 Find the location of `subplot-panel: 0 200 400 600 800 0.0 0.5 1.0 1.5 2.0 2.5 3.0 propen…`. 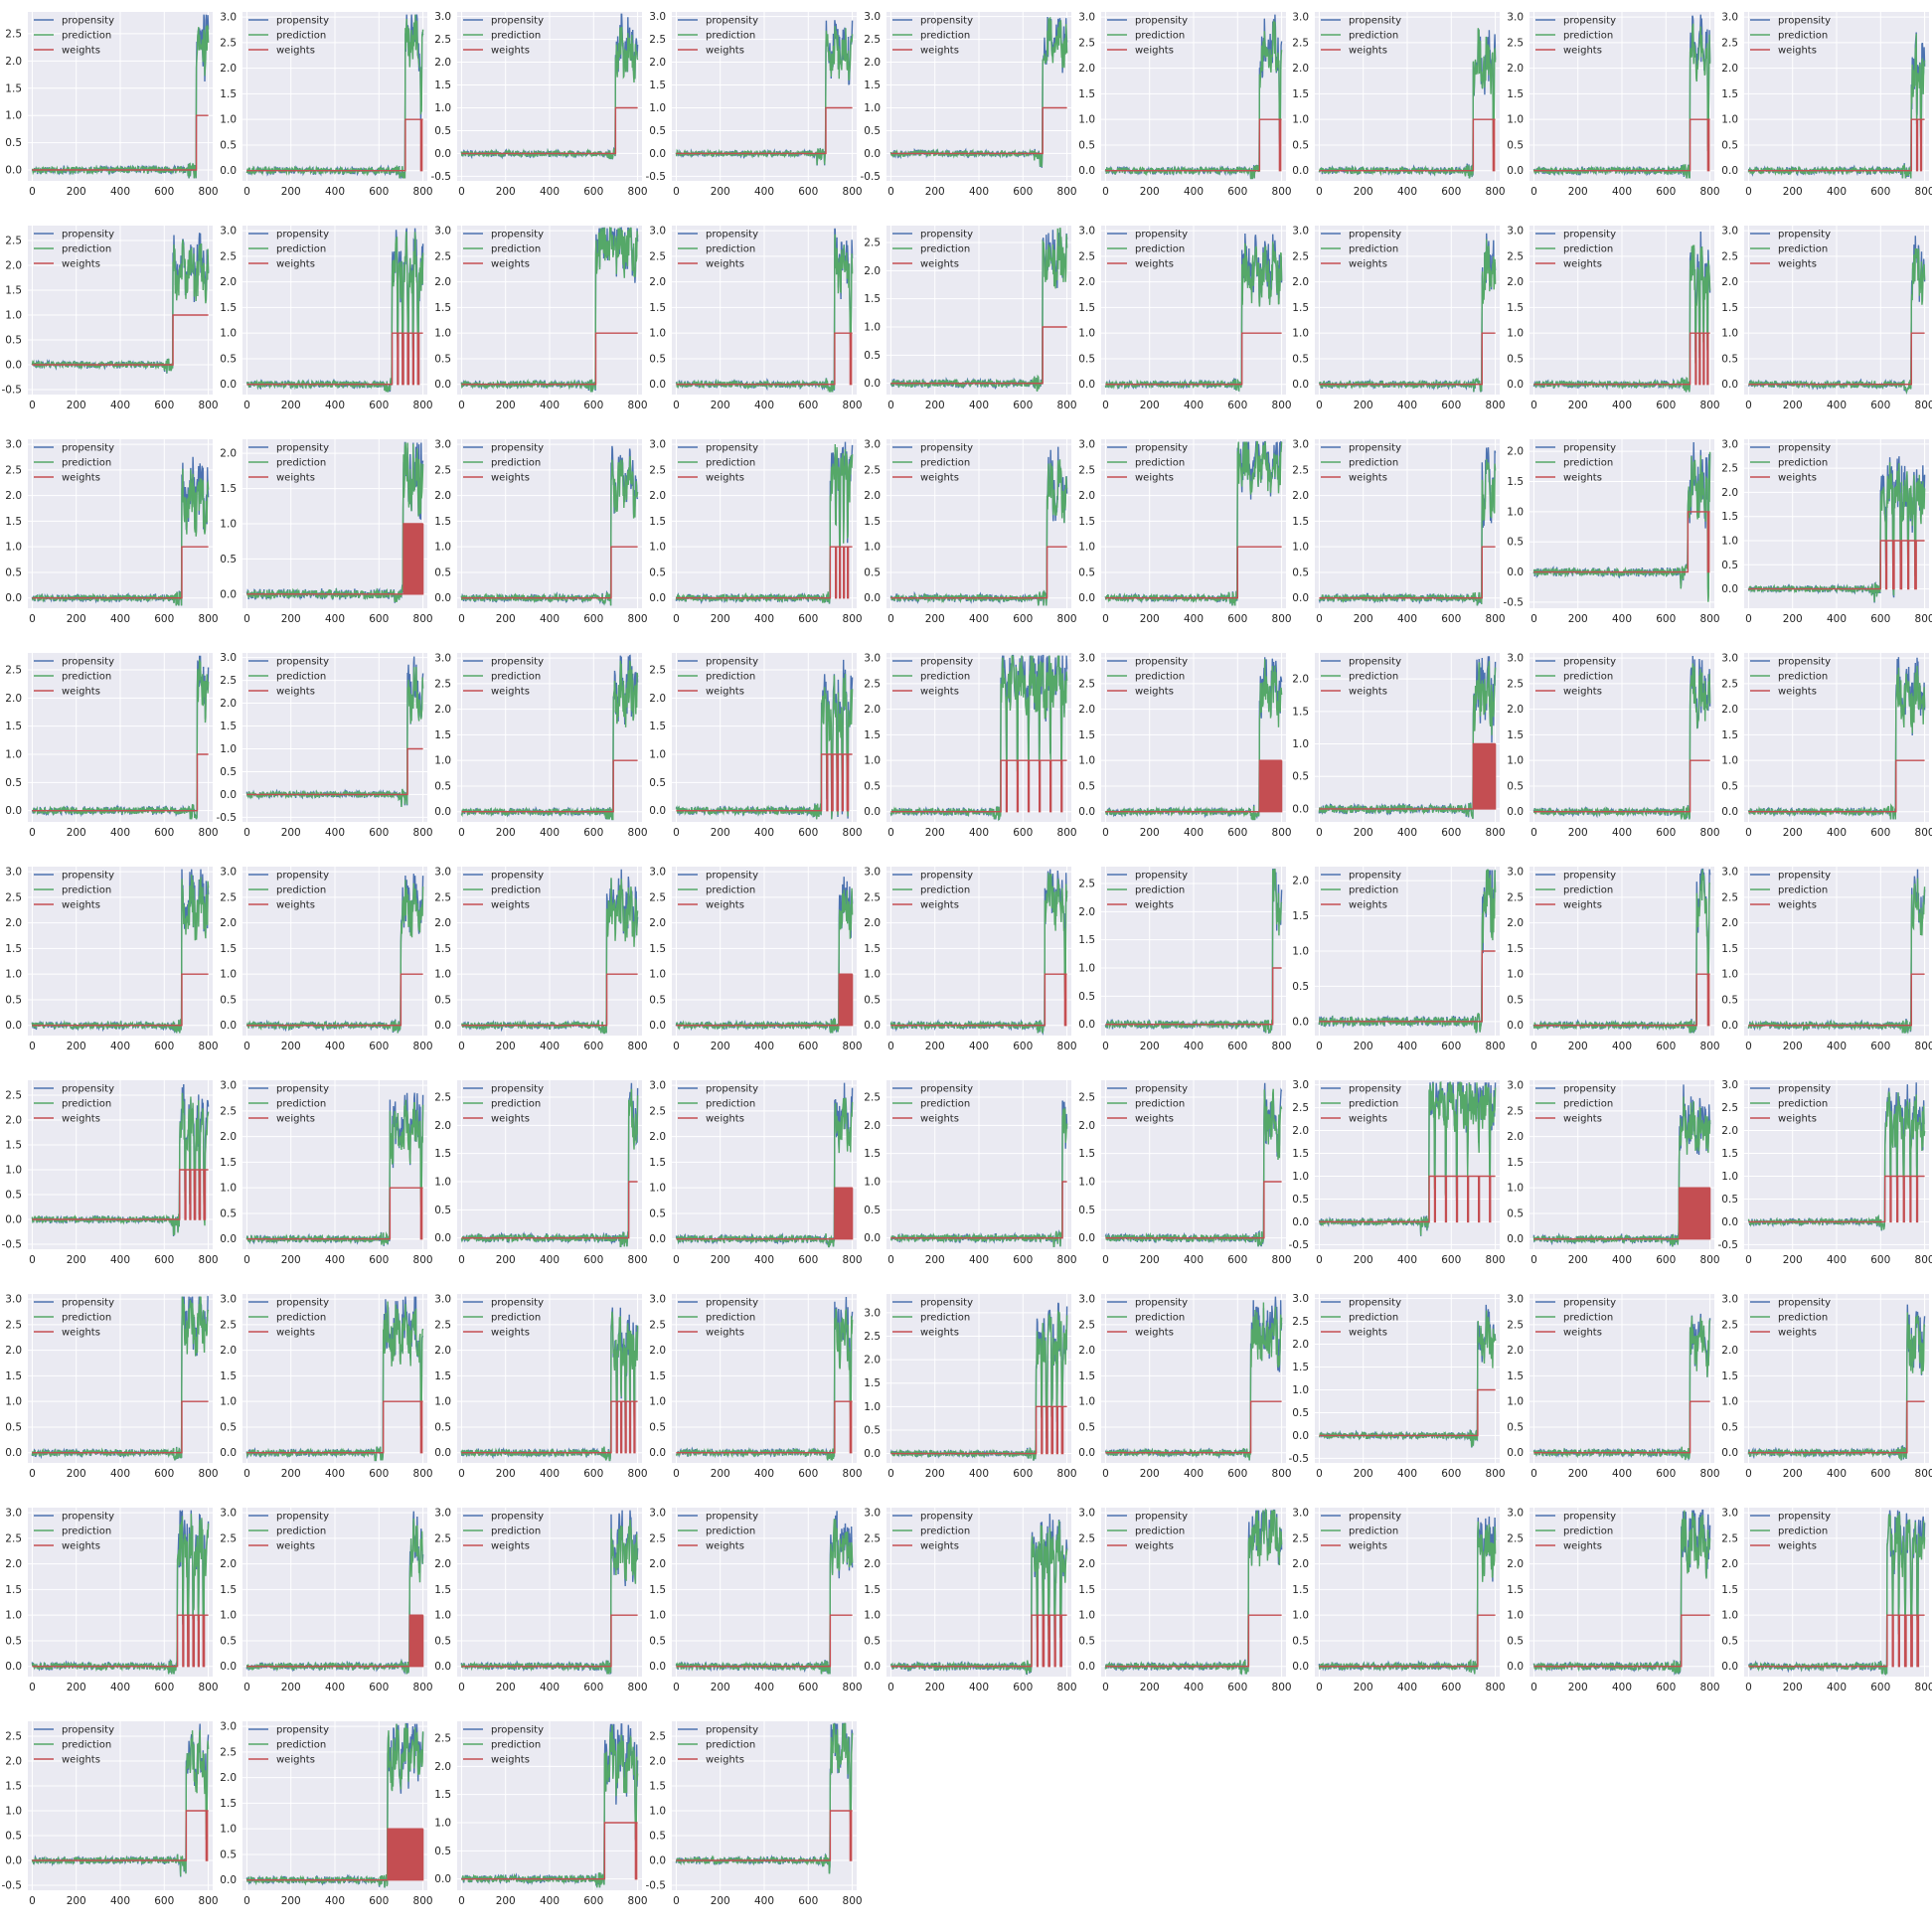

subplot-panel: 0 200 400 600 800 0.0 0.5 1.0 1.5 2.0 2.5 3.0 propen… is located at coordinates (965, 748).